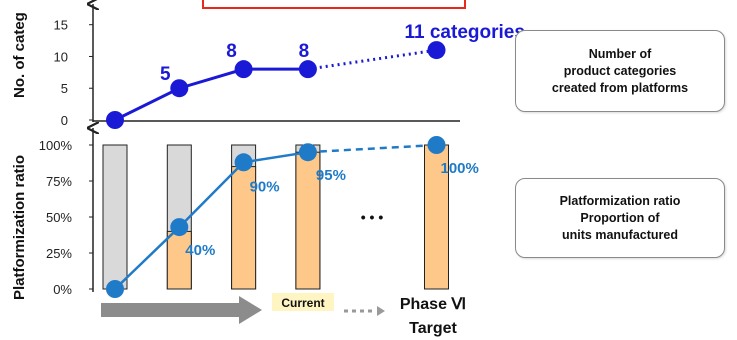 The height and width of the screenshot is (340, 737). What do you see at coordinates (620, 234) in the screenshot?
I see `note-bottom-line-3: units manufactured` at bounding box center [620, 234].